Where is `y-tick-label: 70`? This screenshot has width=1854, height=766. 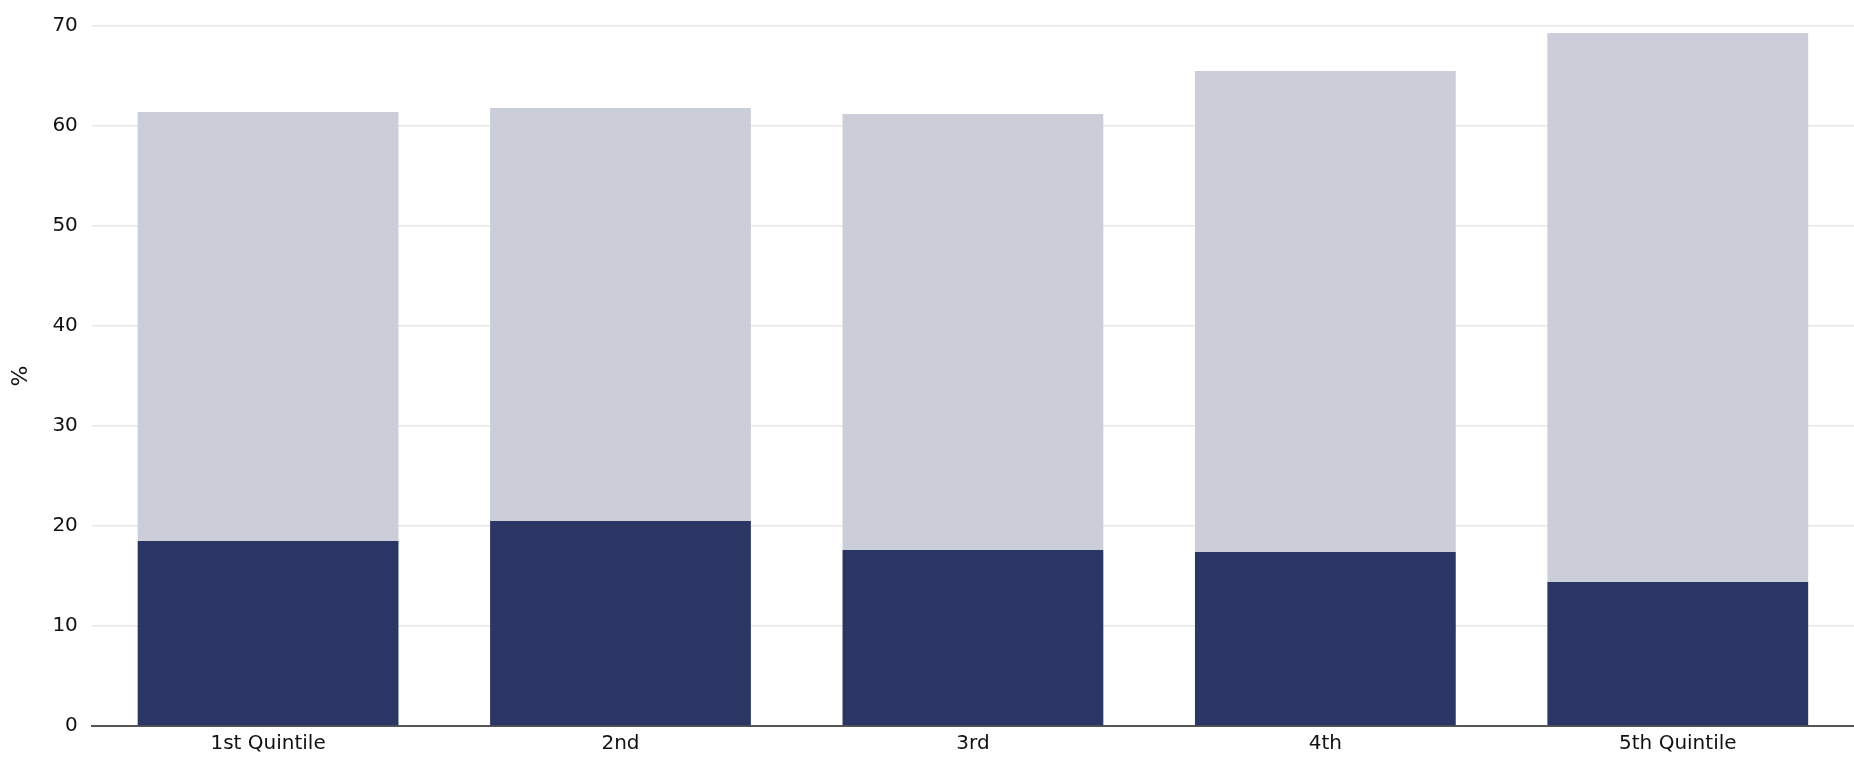 y-tick-label: 70 is located at coordinates (65, 24).